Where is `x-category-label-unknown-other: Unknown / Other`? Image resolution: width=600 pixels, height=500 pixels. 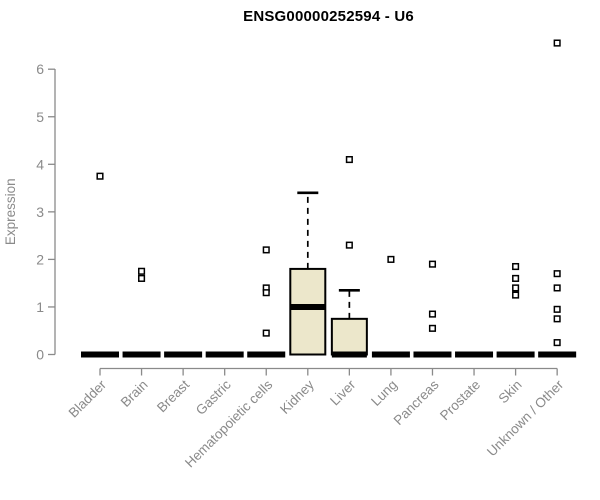
x-category-label-unknown-other: Unknown / Other is located at coordinates (525, 418).